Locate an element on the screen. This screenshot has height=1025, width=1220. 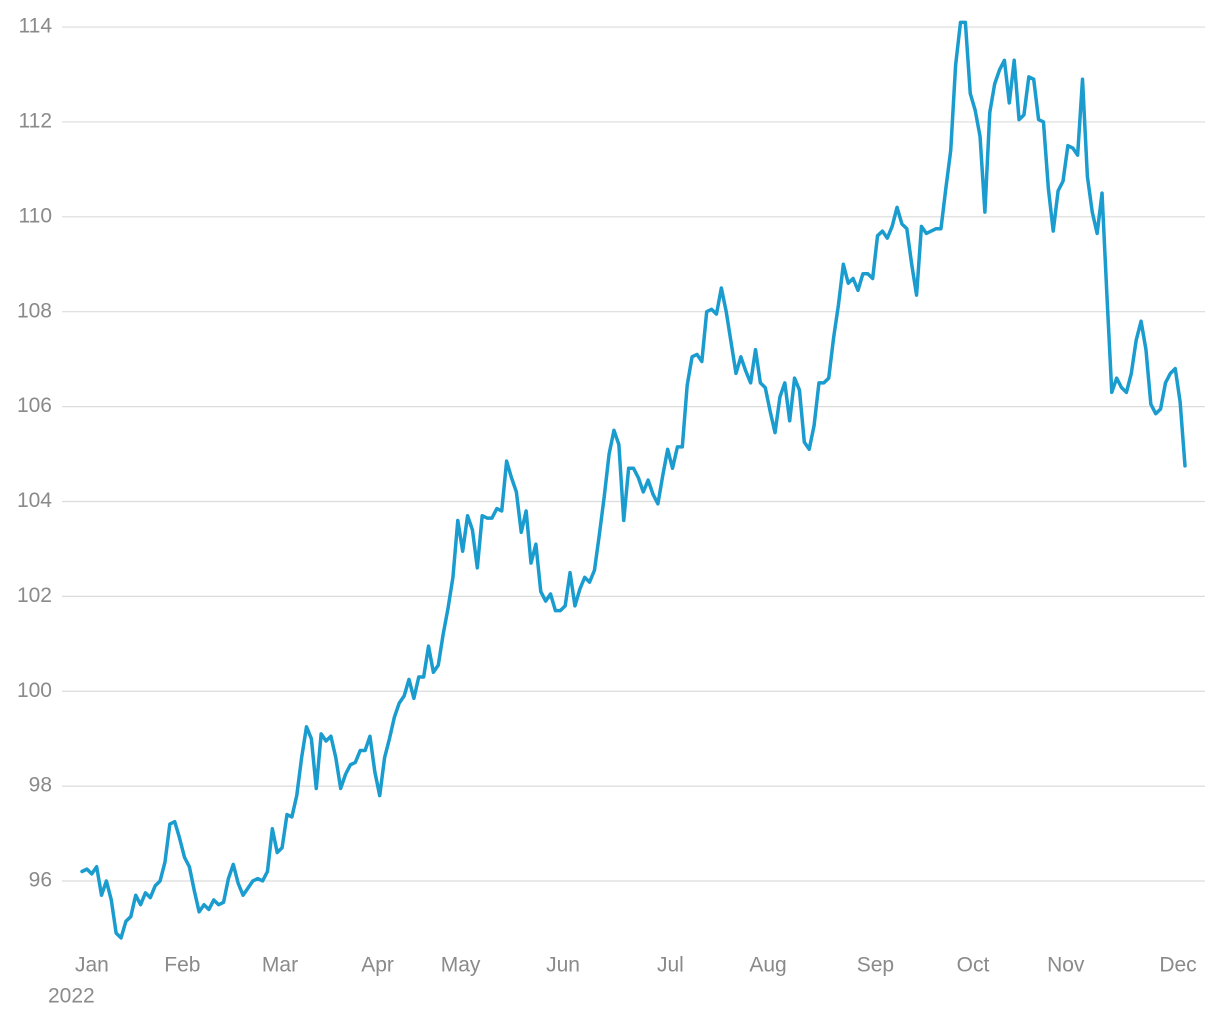
y-tick-label: 108 is located at coordinates (34, 310).